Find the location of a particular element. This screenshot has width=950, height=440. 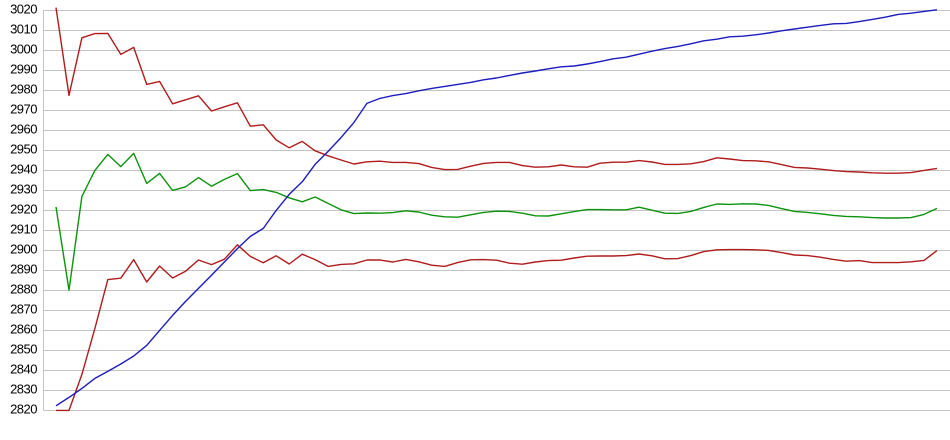

svg-text: 3010 is located at coordinates (23, 28).